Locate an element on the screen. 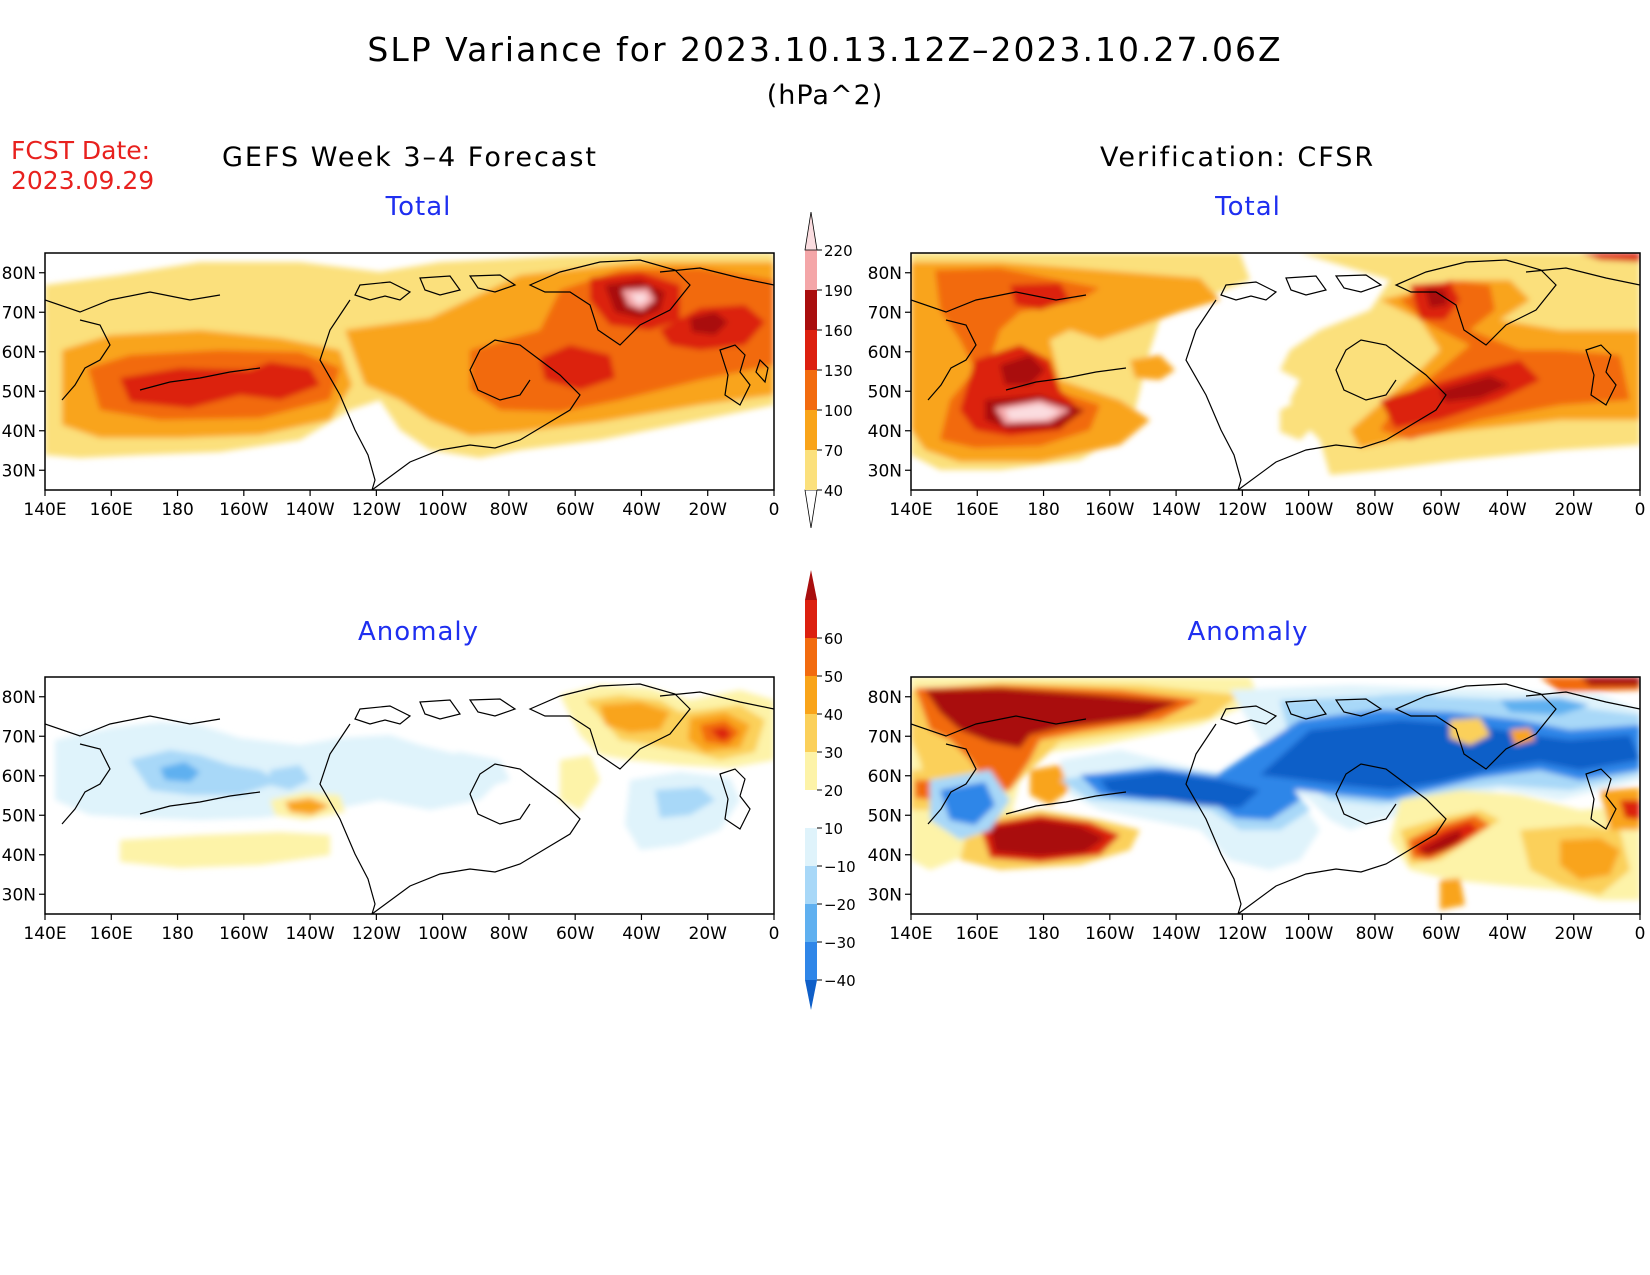 The image size is (1650, 1275). colorbar-tick-label: −10 is located at coordinates (840, 867).